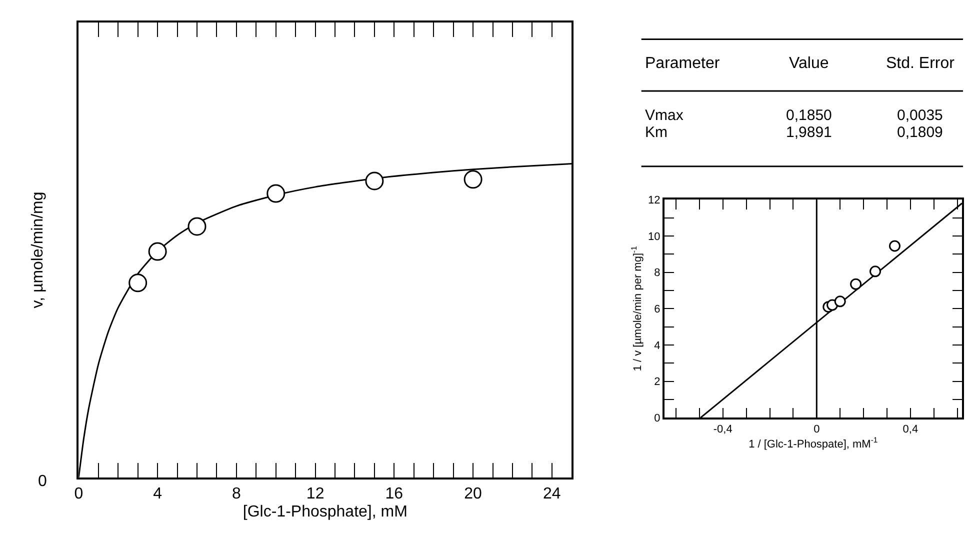  Describe the element at coordinates (315, 493) in the screenshot. I see `x-tick-label: 12` at that location.